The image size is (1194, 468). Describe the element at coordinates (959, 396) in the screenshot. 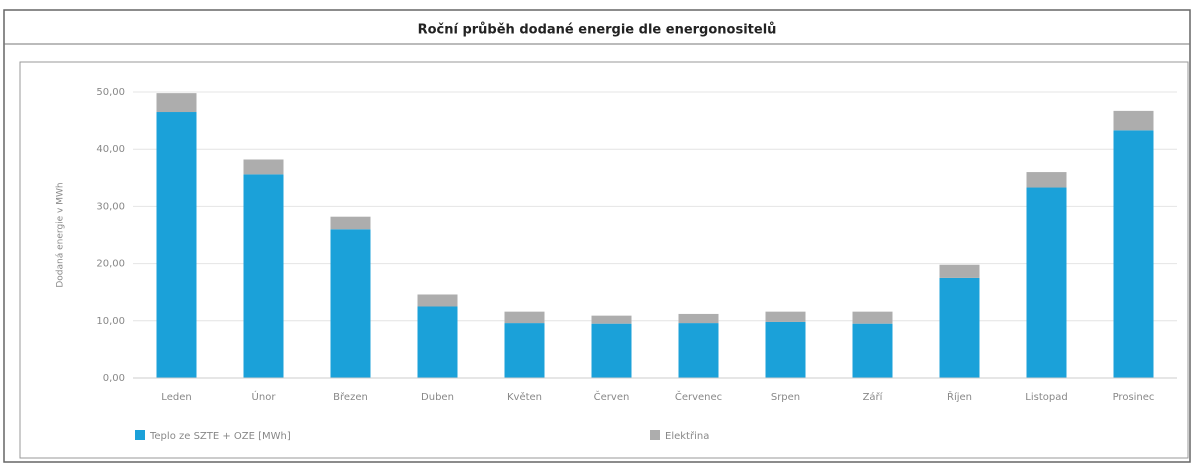

I see `x-tick-label: Říjen` at that location.